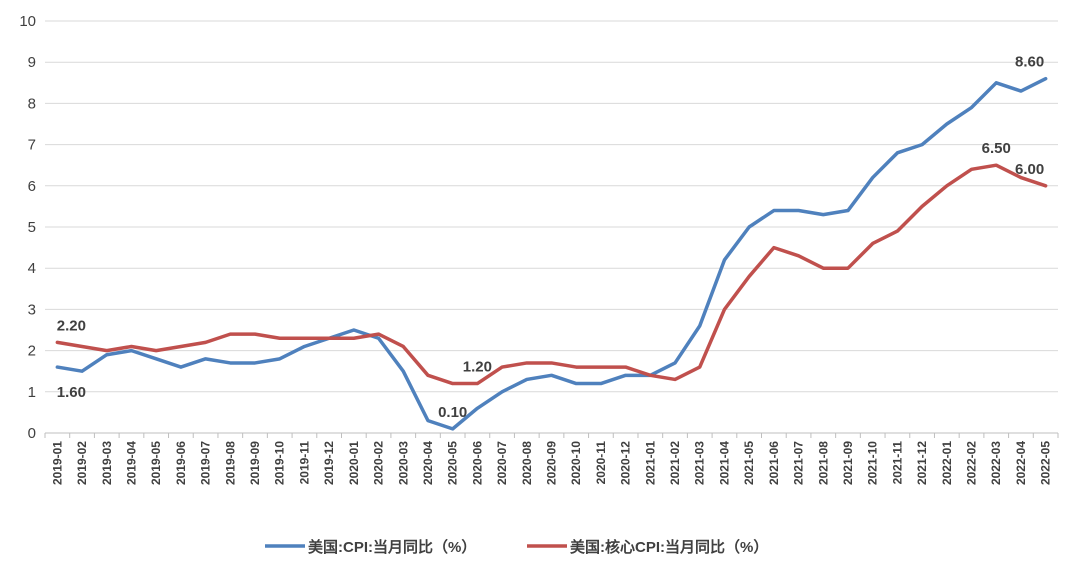 Image resolution: width=1080 pixels, height=576 pixels. Describe the element at coordinates (32, 268) in the screenshot. I see `y-tick-label: 4` at that location.